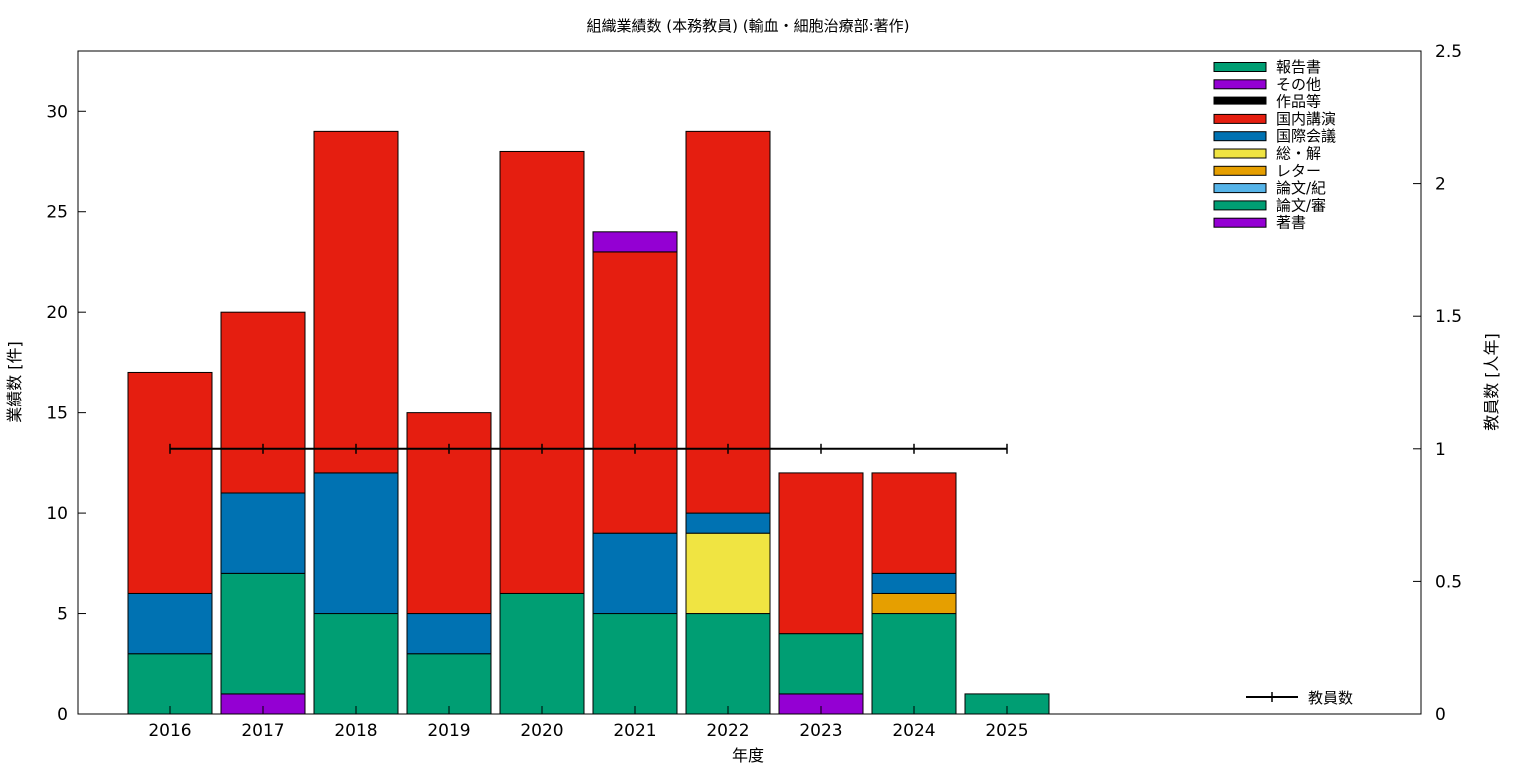 The height and width of the screenshot is (768, 1536). What do you see at coordinates (1440, 715) in the screenshot?
I see `y2-tick-label-0: 0` at bounding box center [1440, 715].